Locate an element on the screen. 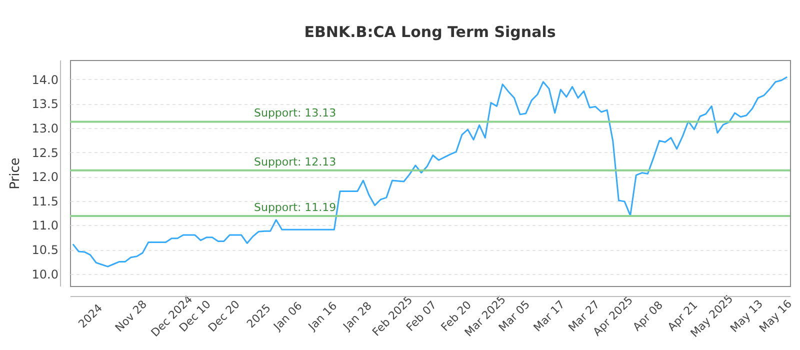 The image size is (800, 350). y-tick-label: 11.0 is located at coordinates (45, 225).